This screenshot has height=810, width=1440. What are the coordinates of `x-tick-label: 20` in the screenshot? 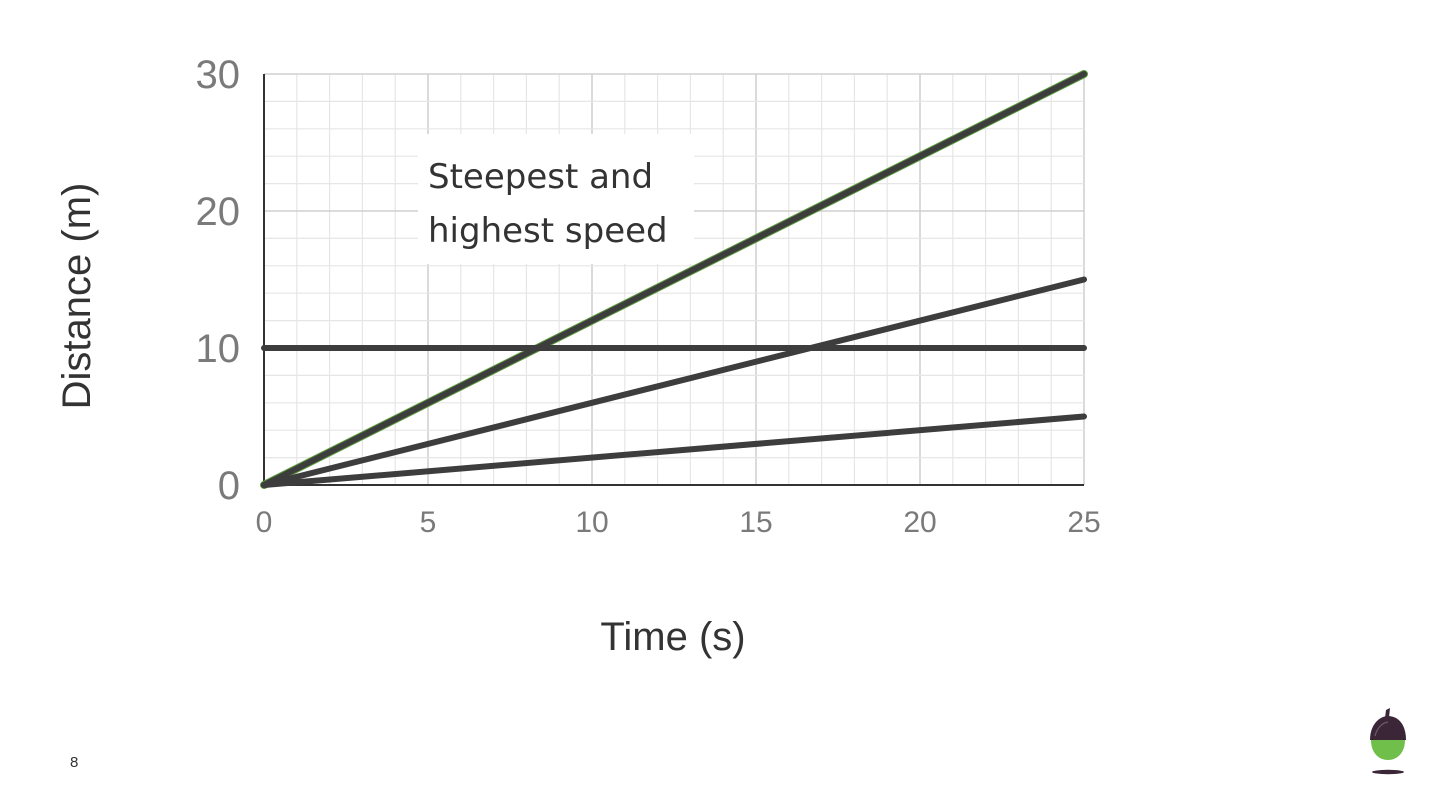 It's located at (919, 522).